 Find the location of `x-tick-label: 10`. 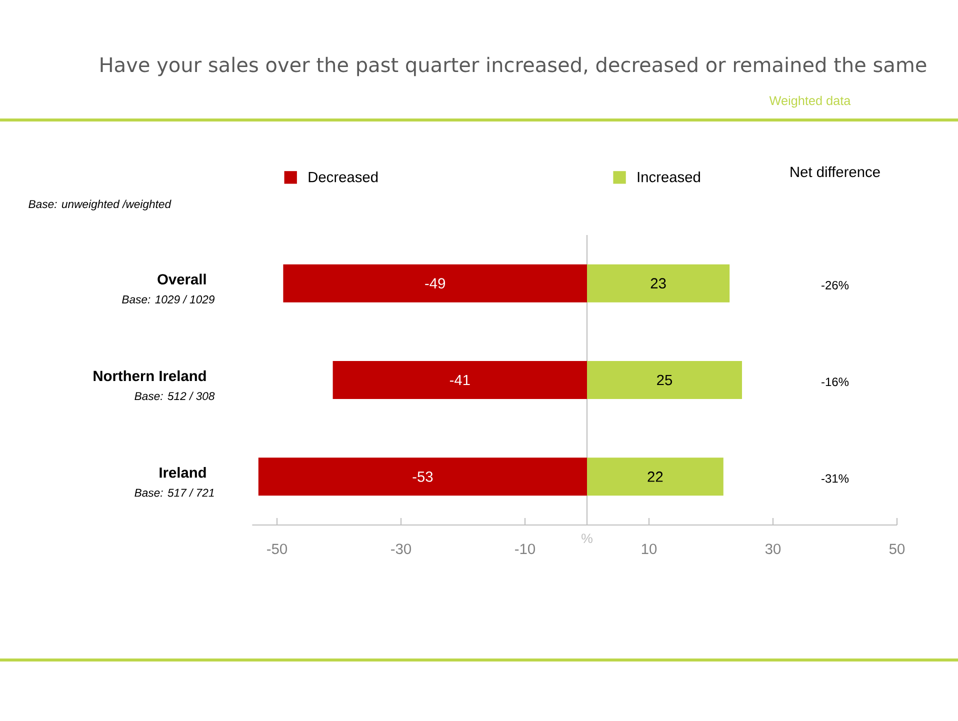

x-tick-label: 10 is located at coordinates (649, 549).